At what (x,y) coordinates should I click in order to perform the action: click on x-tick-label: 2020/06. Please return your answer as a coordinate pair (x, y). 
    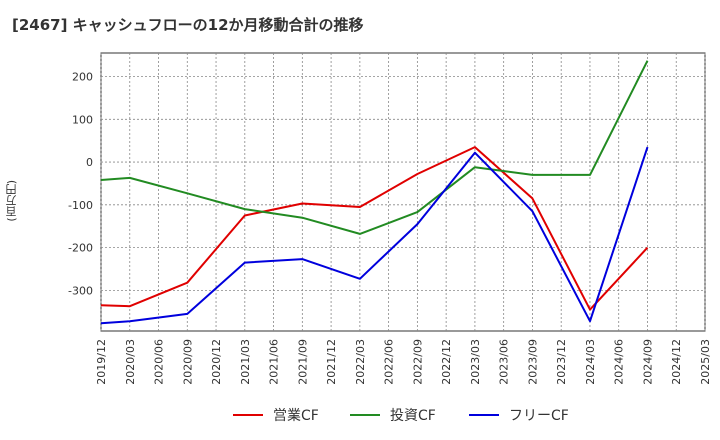
    Looking at the image, I should click on (159, 362).